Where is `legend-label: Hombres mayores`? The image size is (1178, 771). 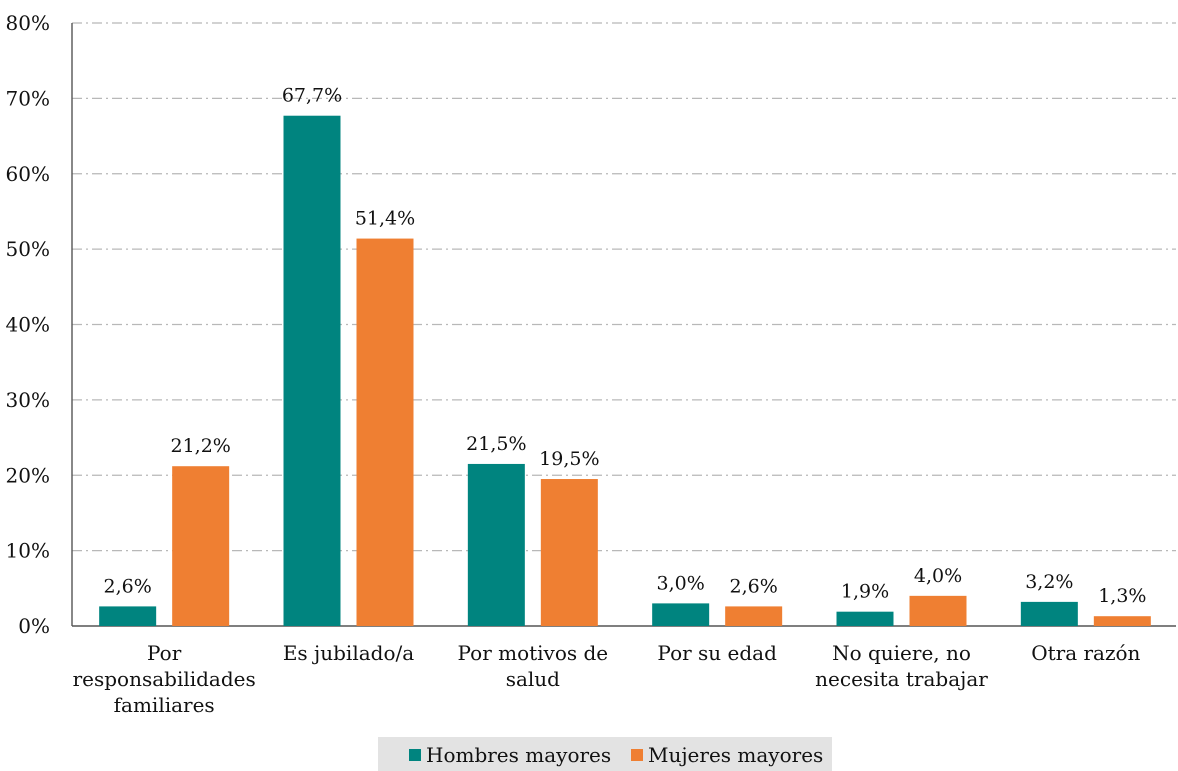
legend-label: Hombres mayores is located at coordinates (518, 755).